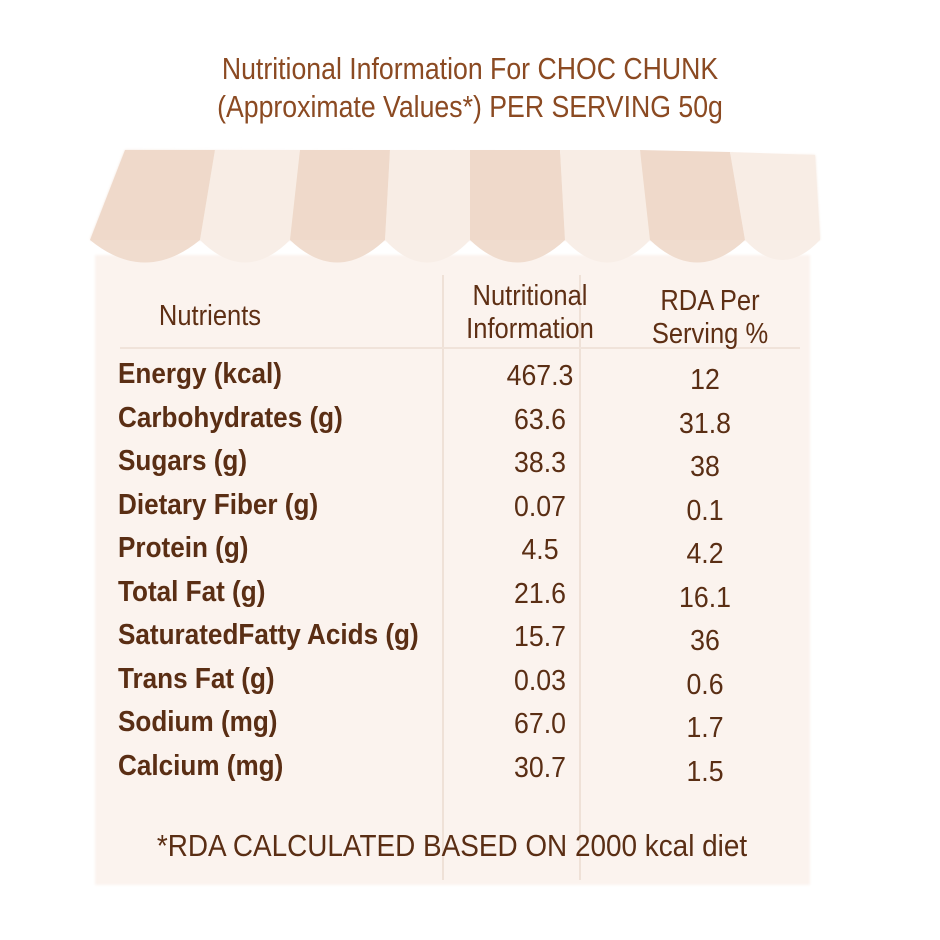  Describe the element at coordinates (470, 553) in the screenshot. I see `table-row: Protein (g) 4.5 4.2` at that location.